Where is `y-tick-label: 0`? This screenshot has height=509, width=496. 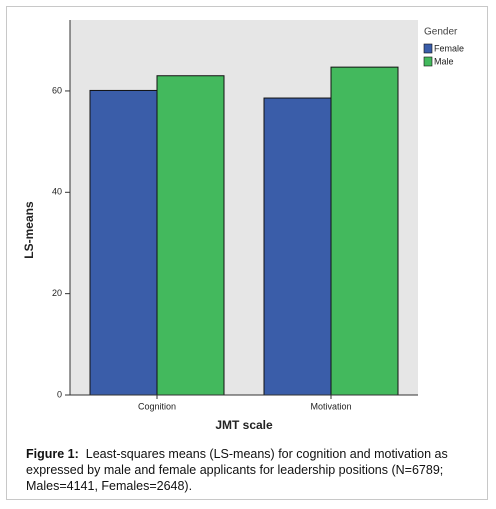
y-tick-label: 0 is located at coordinates (59, 394).